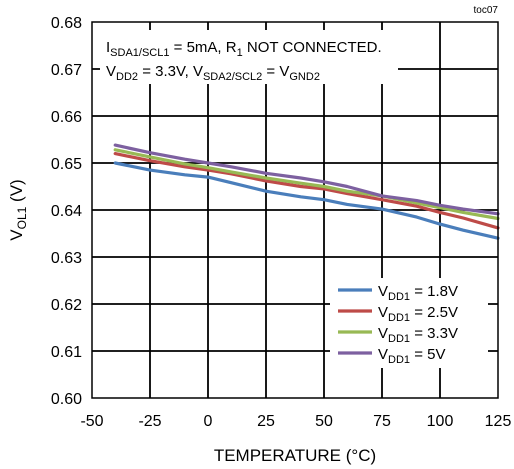  Describe the element at coordinates (66, 23) in the screenshot. I see `y-tick-label: 0.68` at that location.